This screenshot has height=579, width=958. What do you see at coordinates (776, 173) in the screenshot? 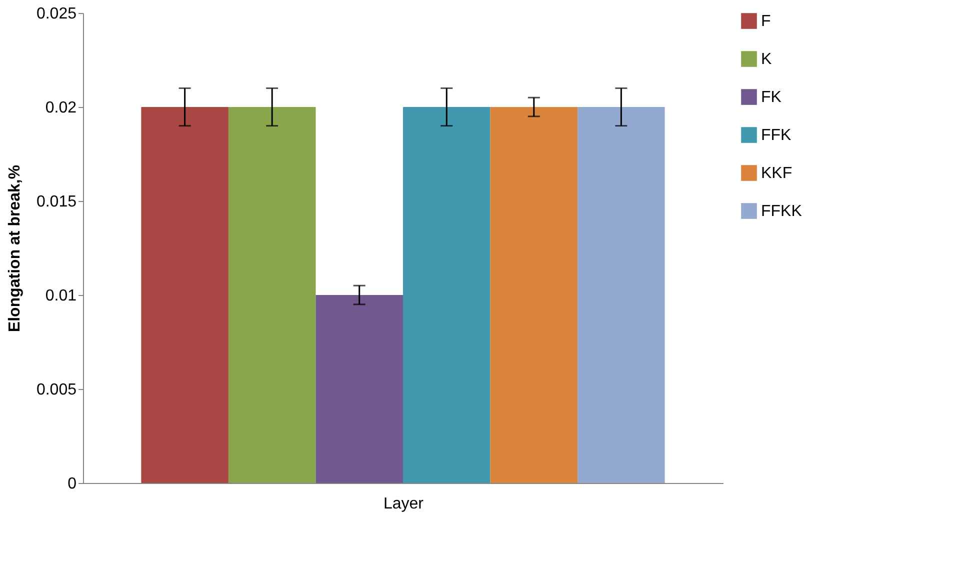
I see `legend-label: KKF` at bounding box center [776, 173].